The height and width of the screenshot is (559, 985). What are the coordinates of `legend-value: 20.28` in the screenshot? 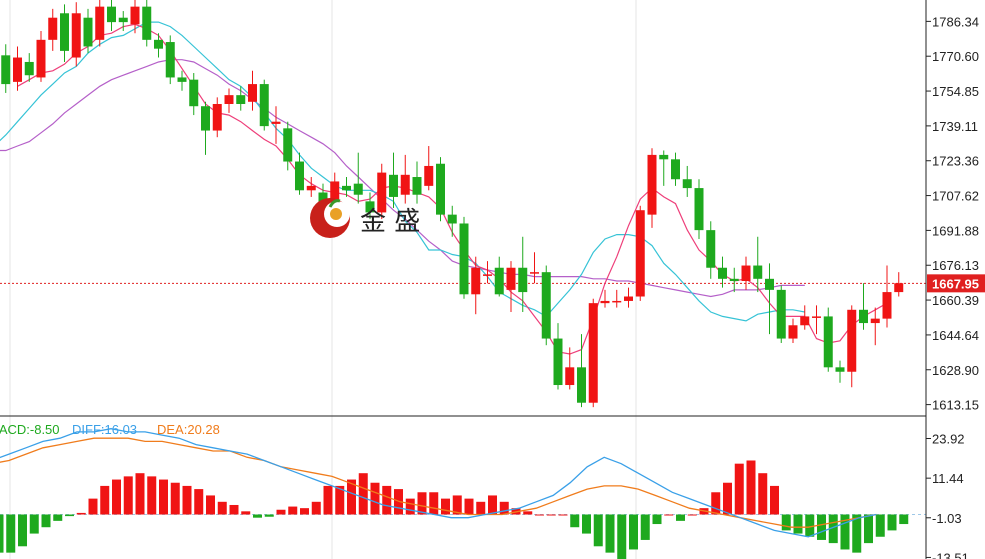 It's located at (203, 429).